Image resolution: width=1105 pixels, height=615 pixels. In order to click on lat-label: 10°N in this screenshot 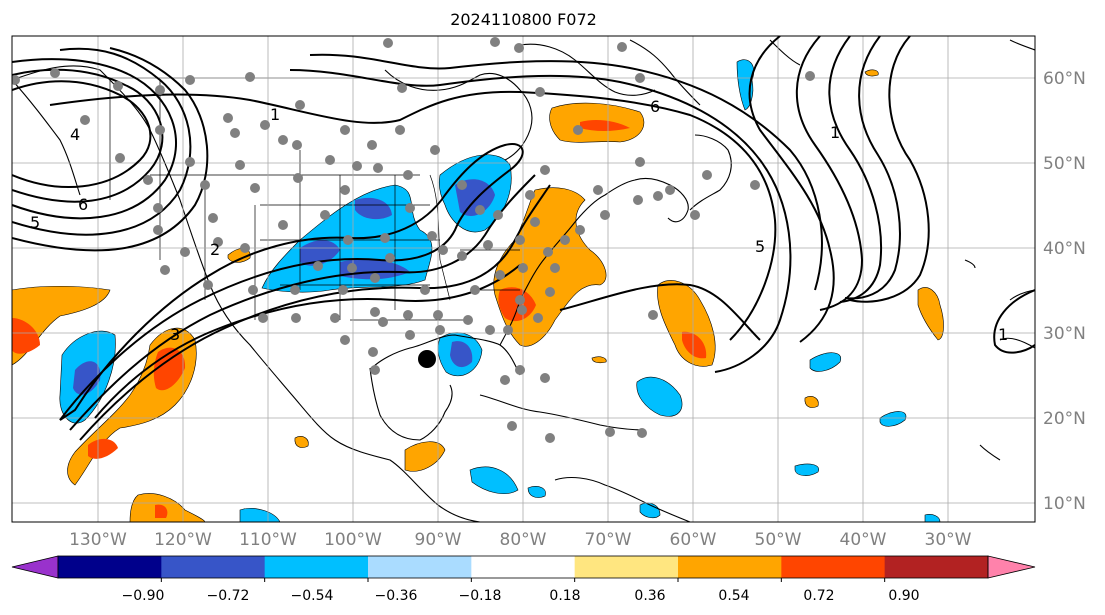, I will do `click(1064, 504)`.